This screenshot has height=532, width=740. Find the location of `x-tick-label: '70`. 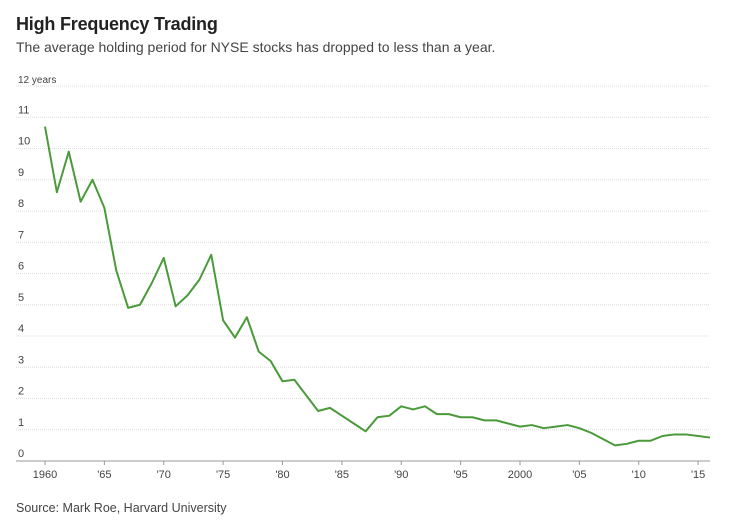

x-tick-label: '70 is located at coordinates (164, 475).